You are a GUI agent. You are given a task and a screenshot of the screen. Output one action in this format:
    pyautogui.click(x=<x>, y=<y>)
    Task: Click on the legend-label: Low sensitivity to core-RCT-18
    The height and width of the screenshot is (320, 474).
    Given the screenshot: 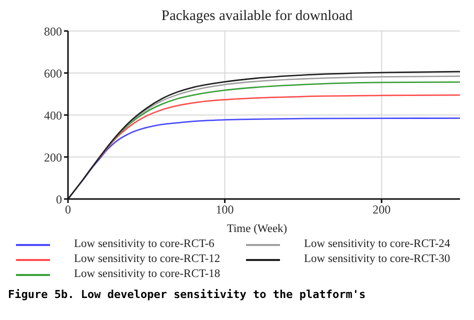 What is the action you would take?
    pyautogui.click(x=147, y=274)
    